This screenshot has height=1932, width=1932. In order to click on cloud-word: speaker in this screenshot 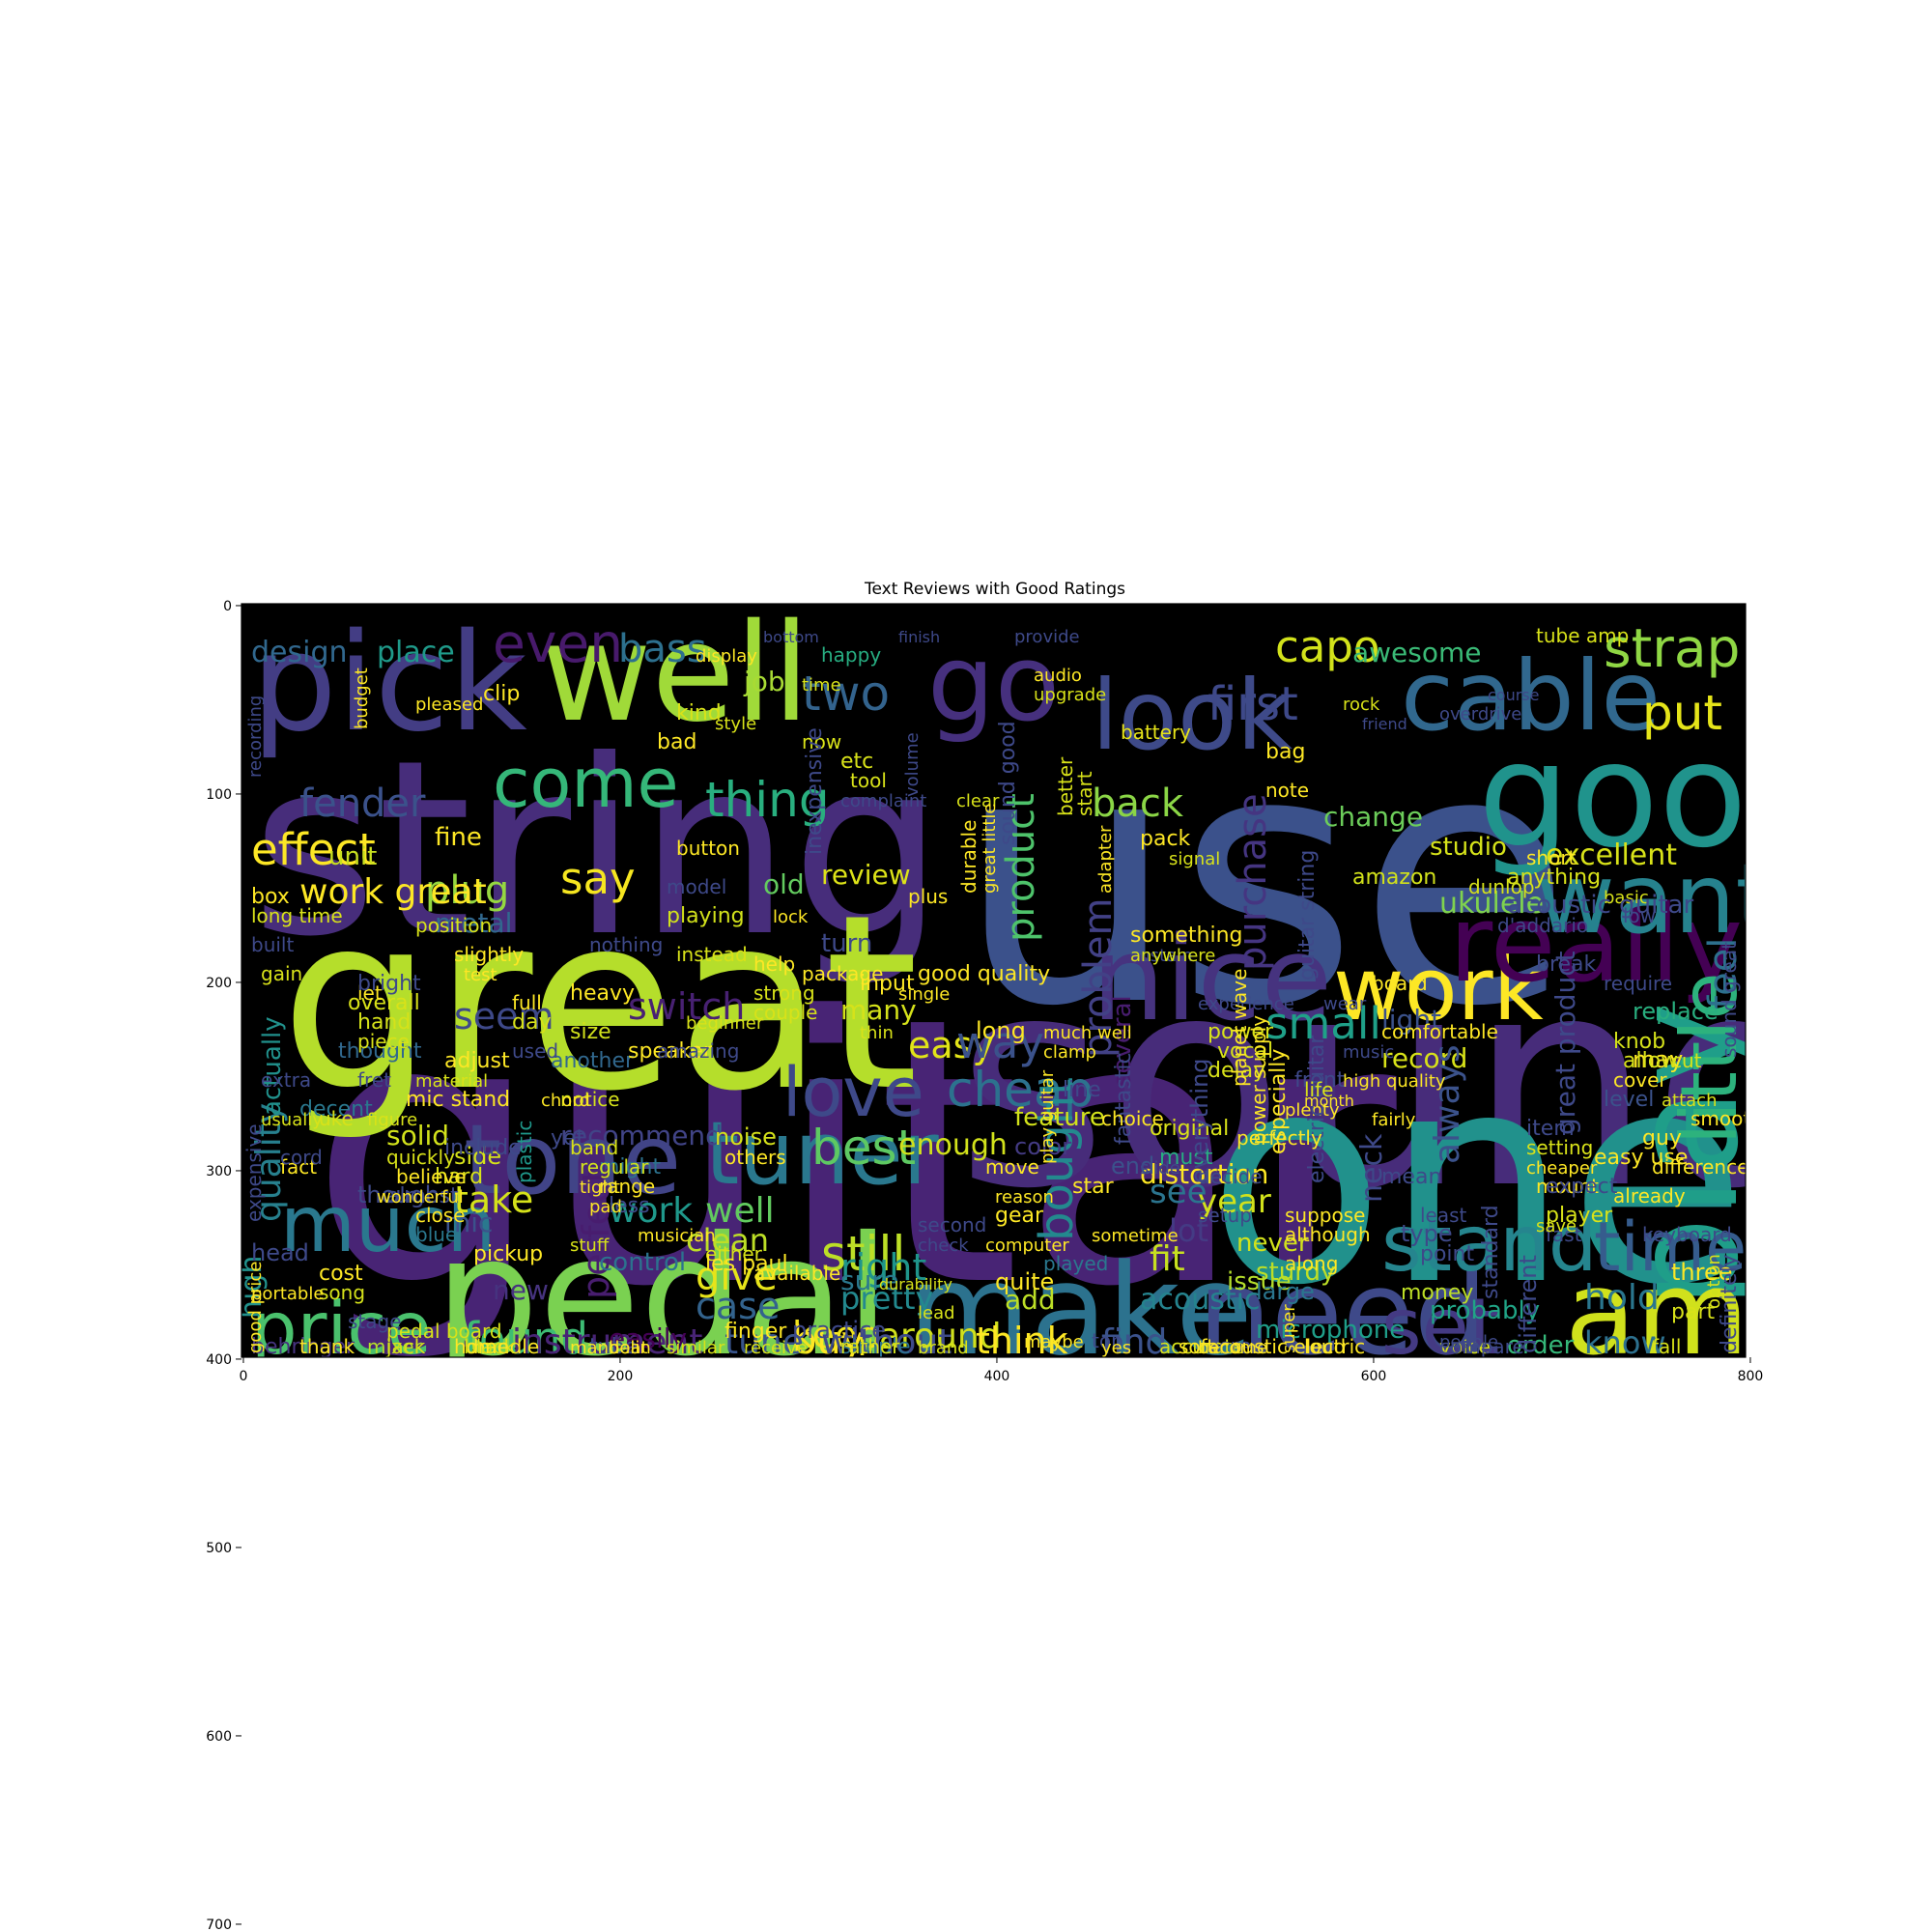, I will do `click(670, 1051)`.